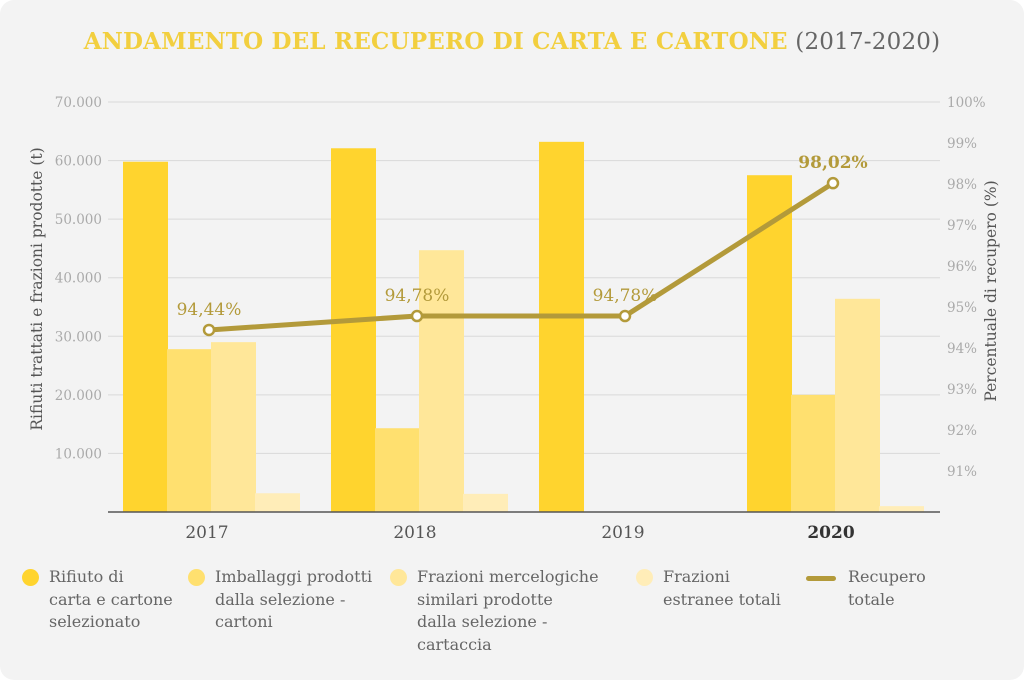 This screenshot has height=680, width=1024. I want to click on y2-axis-title: Percentuale di recupero (%), so click(991, 290).